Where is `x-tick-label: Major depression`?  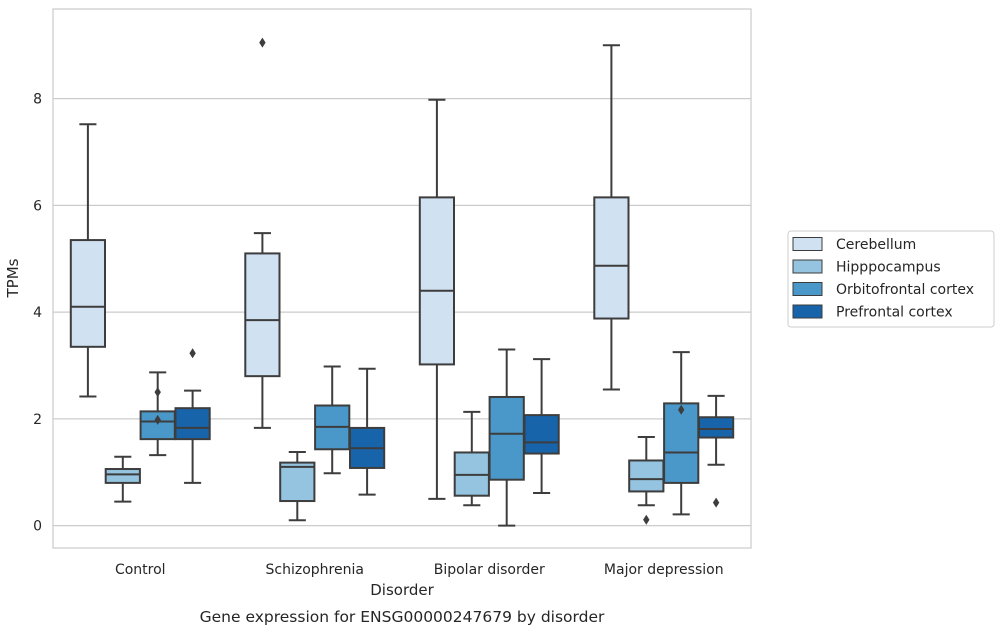 x-tick-label: Major depression is located at coordinates (664, 570).